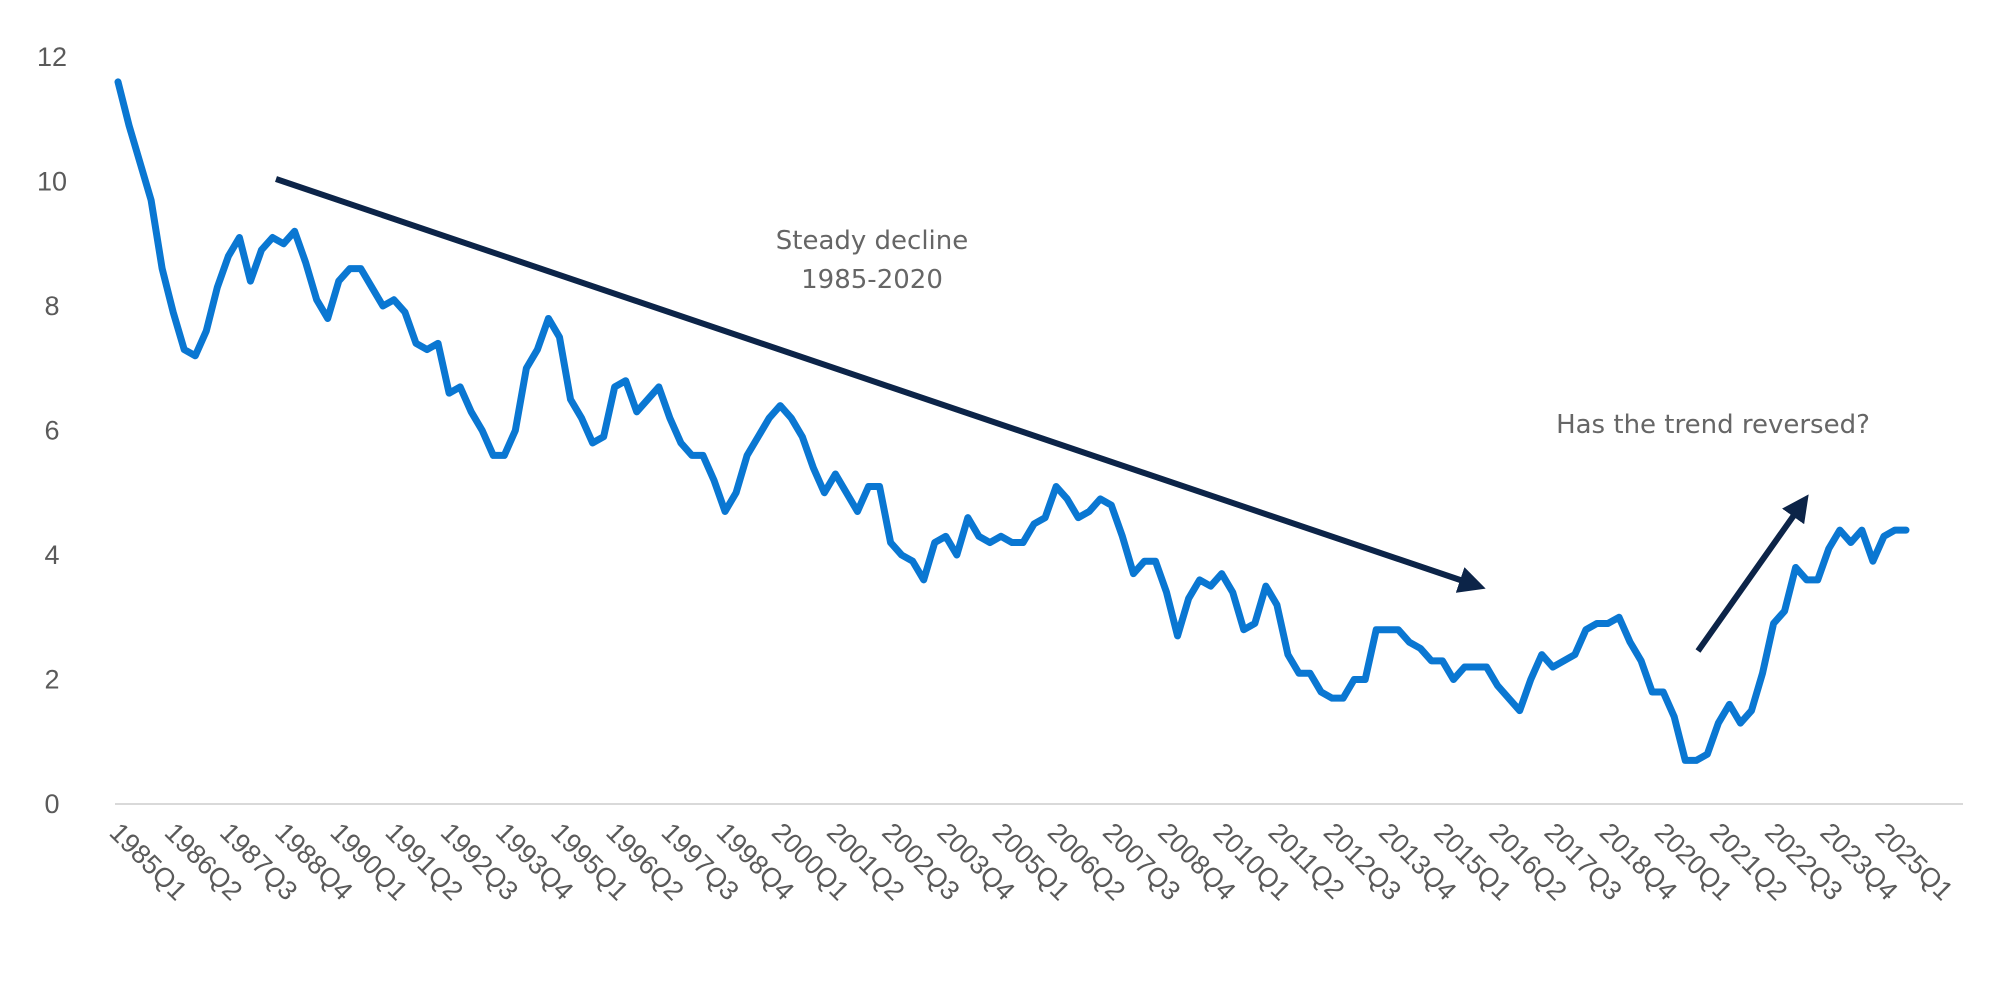 The width and height of the screenshot is (2000, 983). What do you see at coordinates (52, 57) in the screenshot?
I see `y-tick-label: 12` at bounding box center [52, 57].